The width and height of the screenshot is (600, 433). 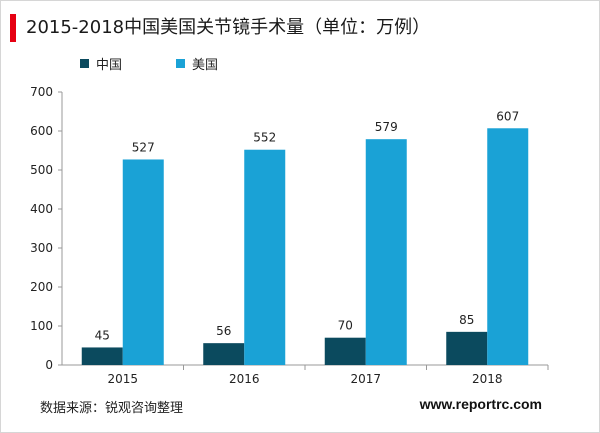 I want to click on x-tick-label: 2017, so click(x=365, y=379).